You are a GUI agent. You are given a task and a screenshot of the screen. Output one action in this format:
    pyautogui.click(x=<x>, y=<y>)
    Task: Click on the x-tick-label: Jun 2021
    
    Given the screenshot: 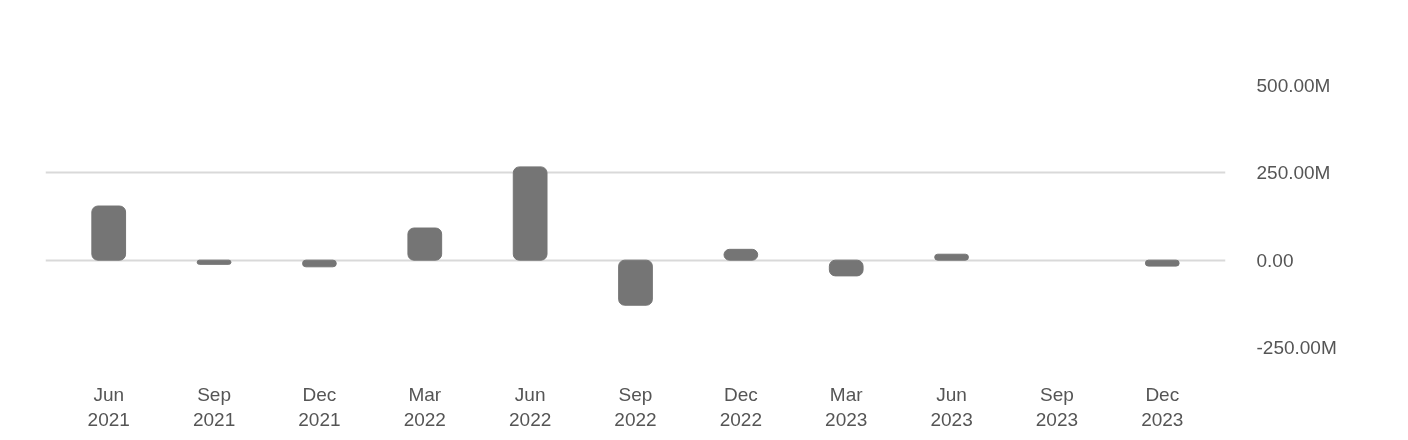 What is the action you would take?
    pyautogui.click(x=108, y=406)
    